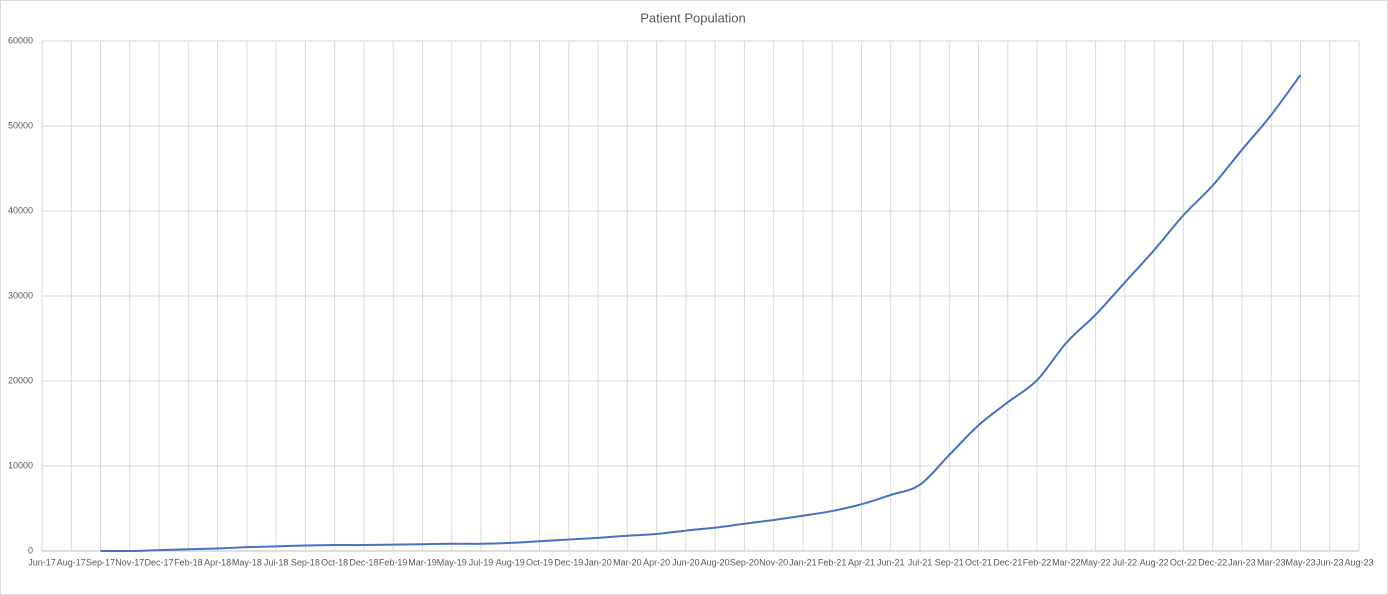 The height and width of the screenshot is (595, 1388). What do you see at coordinates (627, 562) in the screenshot?
I see `x-tick-label: Mar-20` at bounding box center [627, 562].